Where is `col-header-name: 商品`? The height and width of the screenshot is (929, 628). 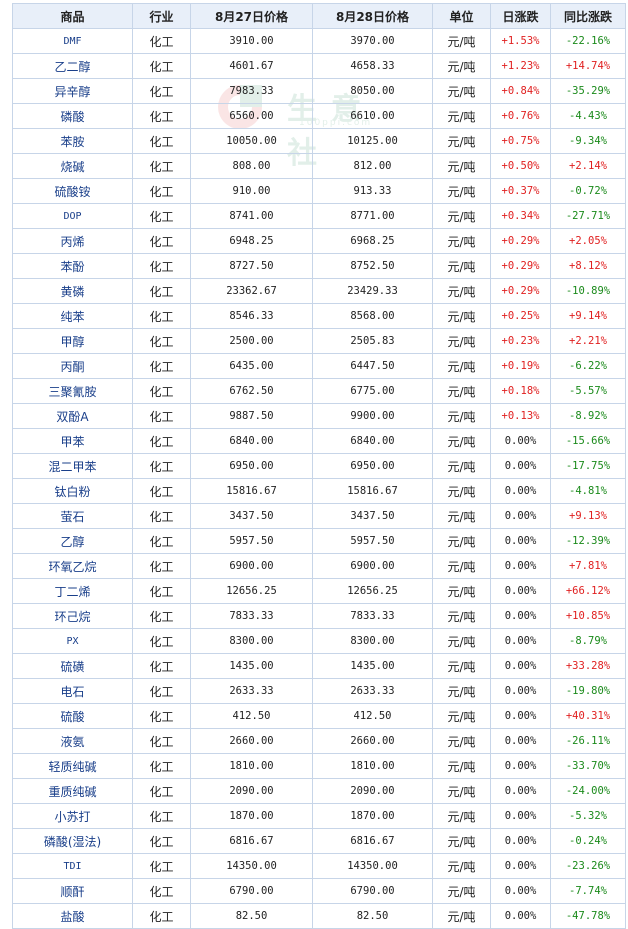
col-header-name: 商品 is located at coordinates (72, 16).